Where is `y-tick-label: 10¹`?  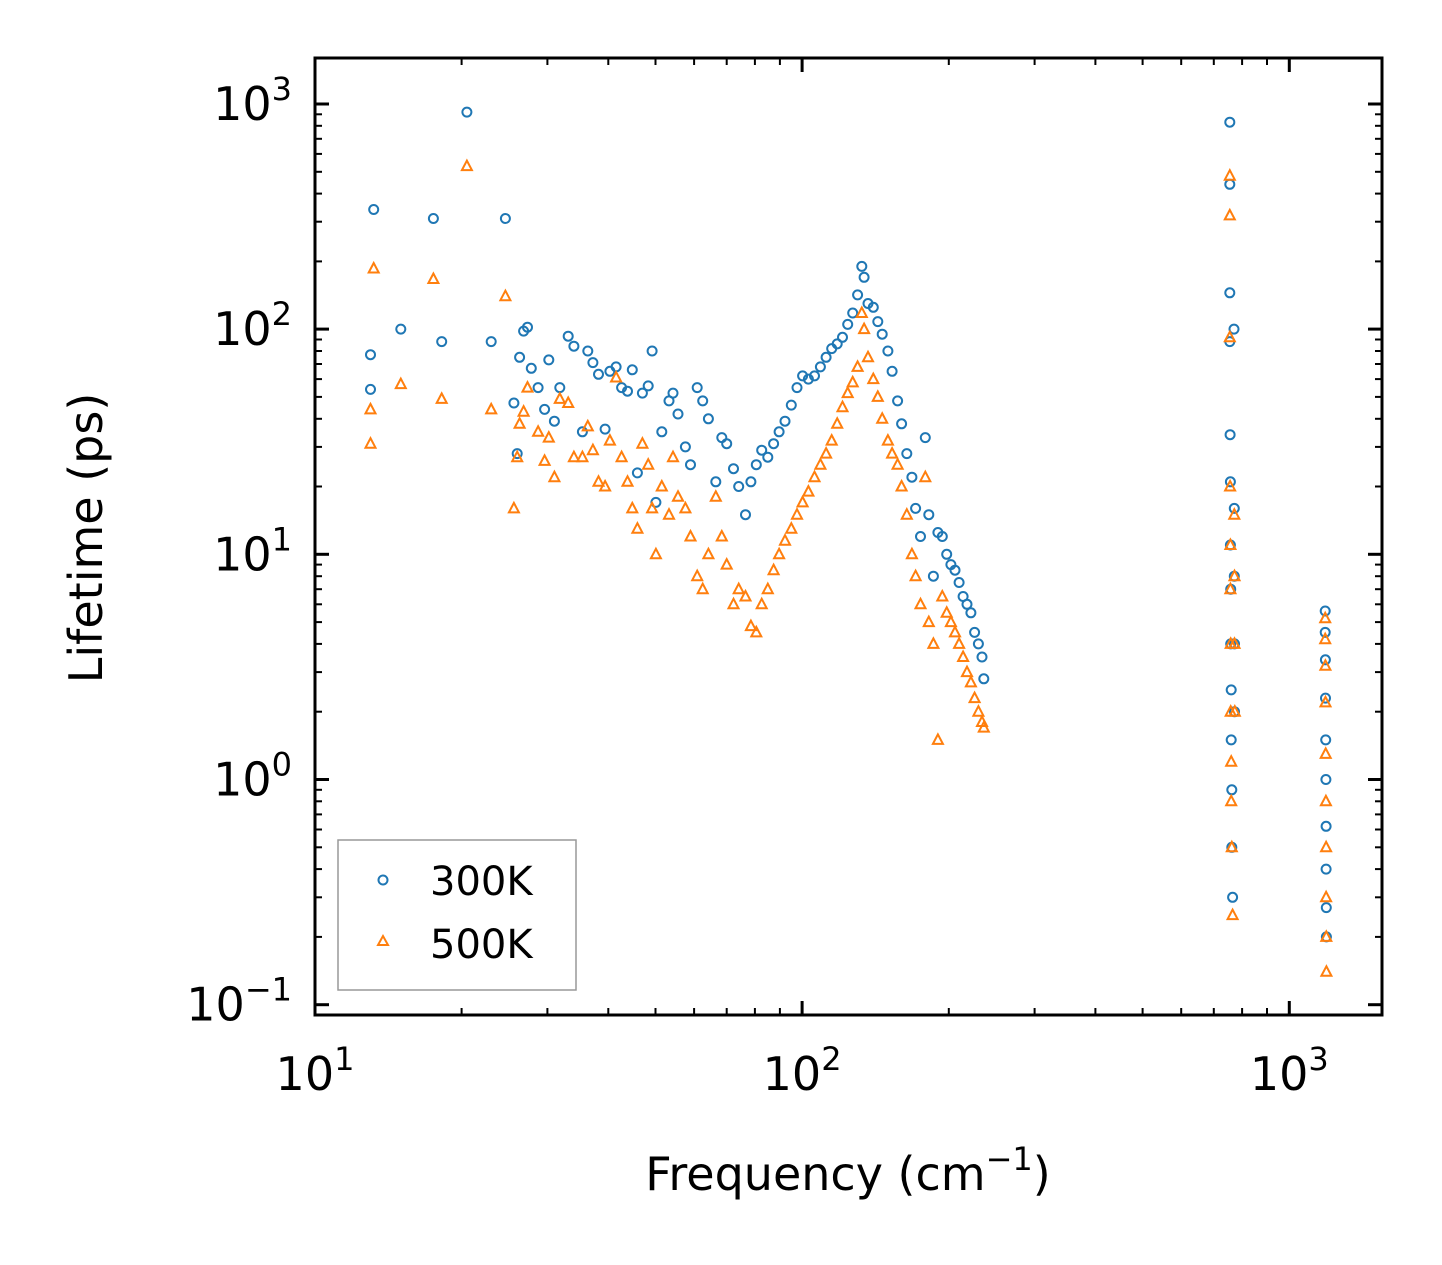 y-tick-label: 10¹ is located at coordinates (252, 550).